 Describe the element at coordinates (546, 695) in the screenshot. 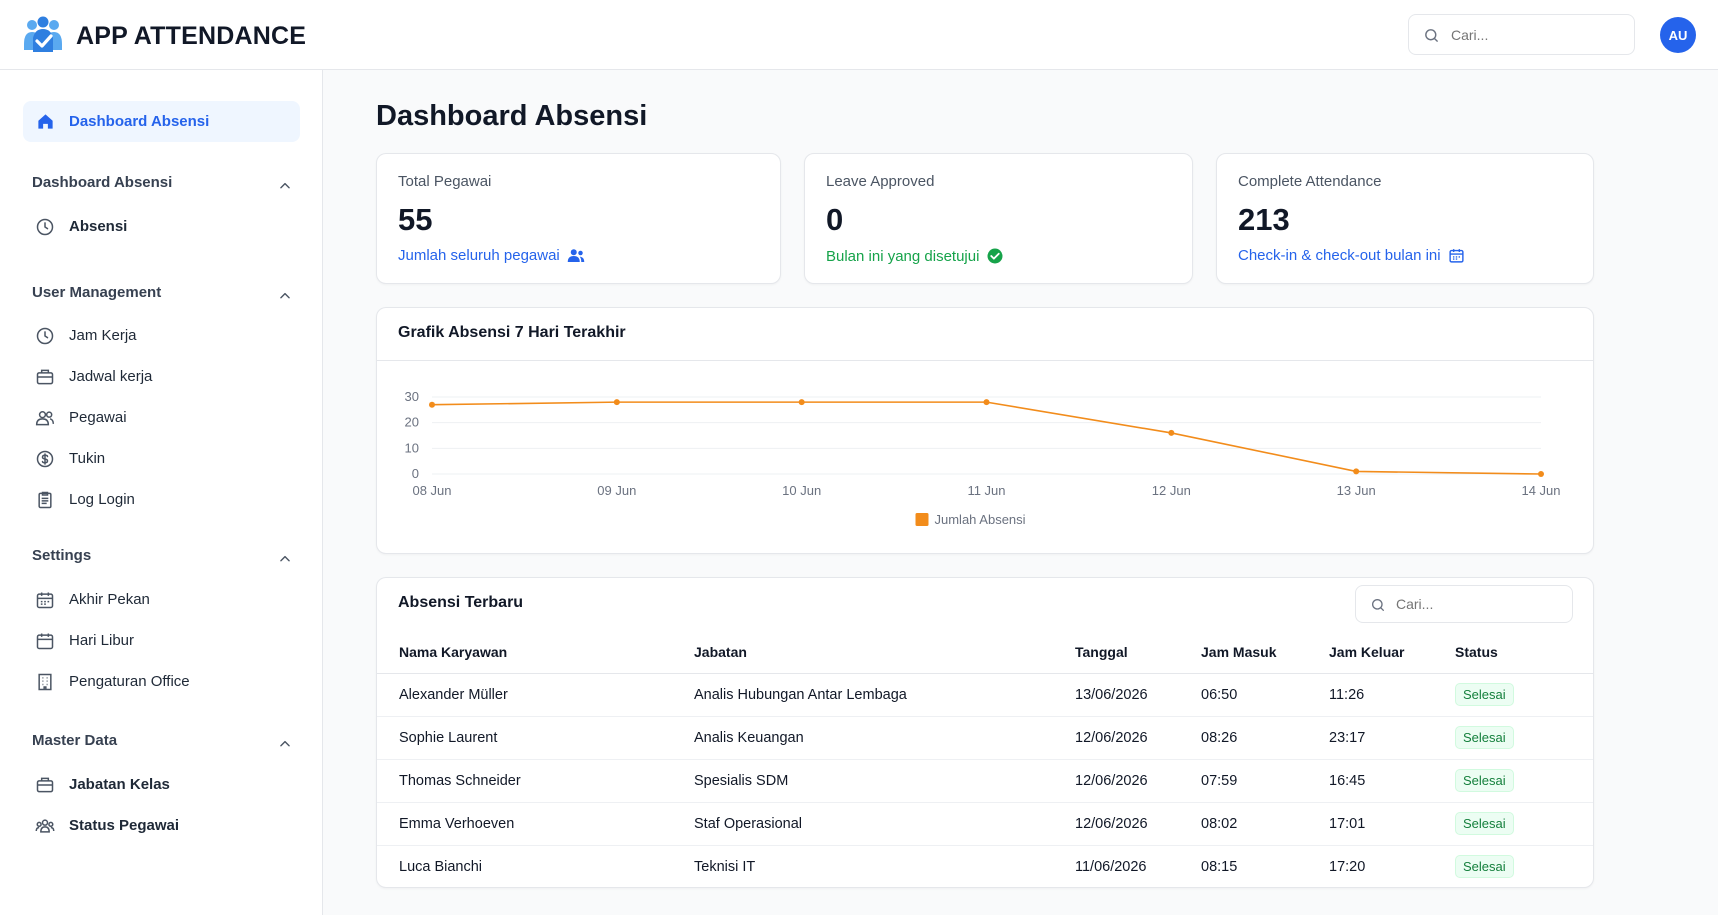

I see `employee-name-cell: Alexander Müller` at that location.